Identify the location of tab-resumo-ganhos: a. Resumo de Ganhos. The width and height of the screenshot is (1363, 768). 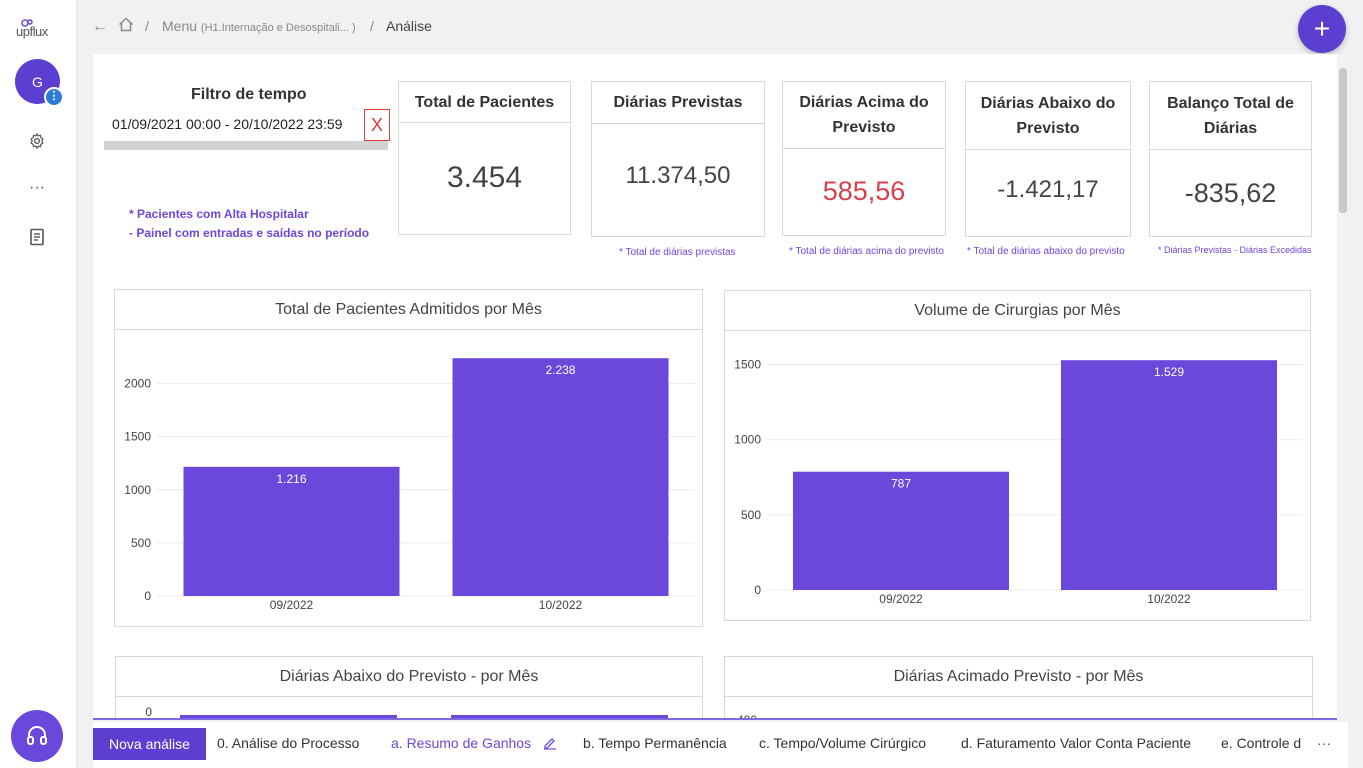
(474, 743).